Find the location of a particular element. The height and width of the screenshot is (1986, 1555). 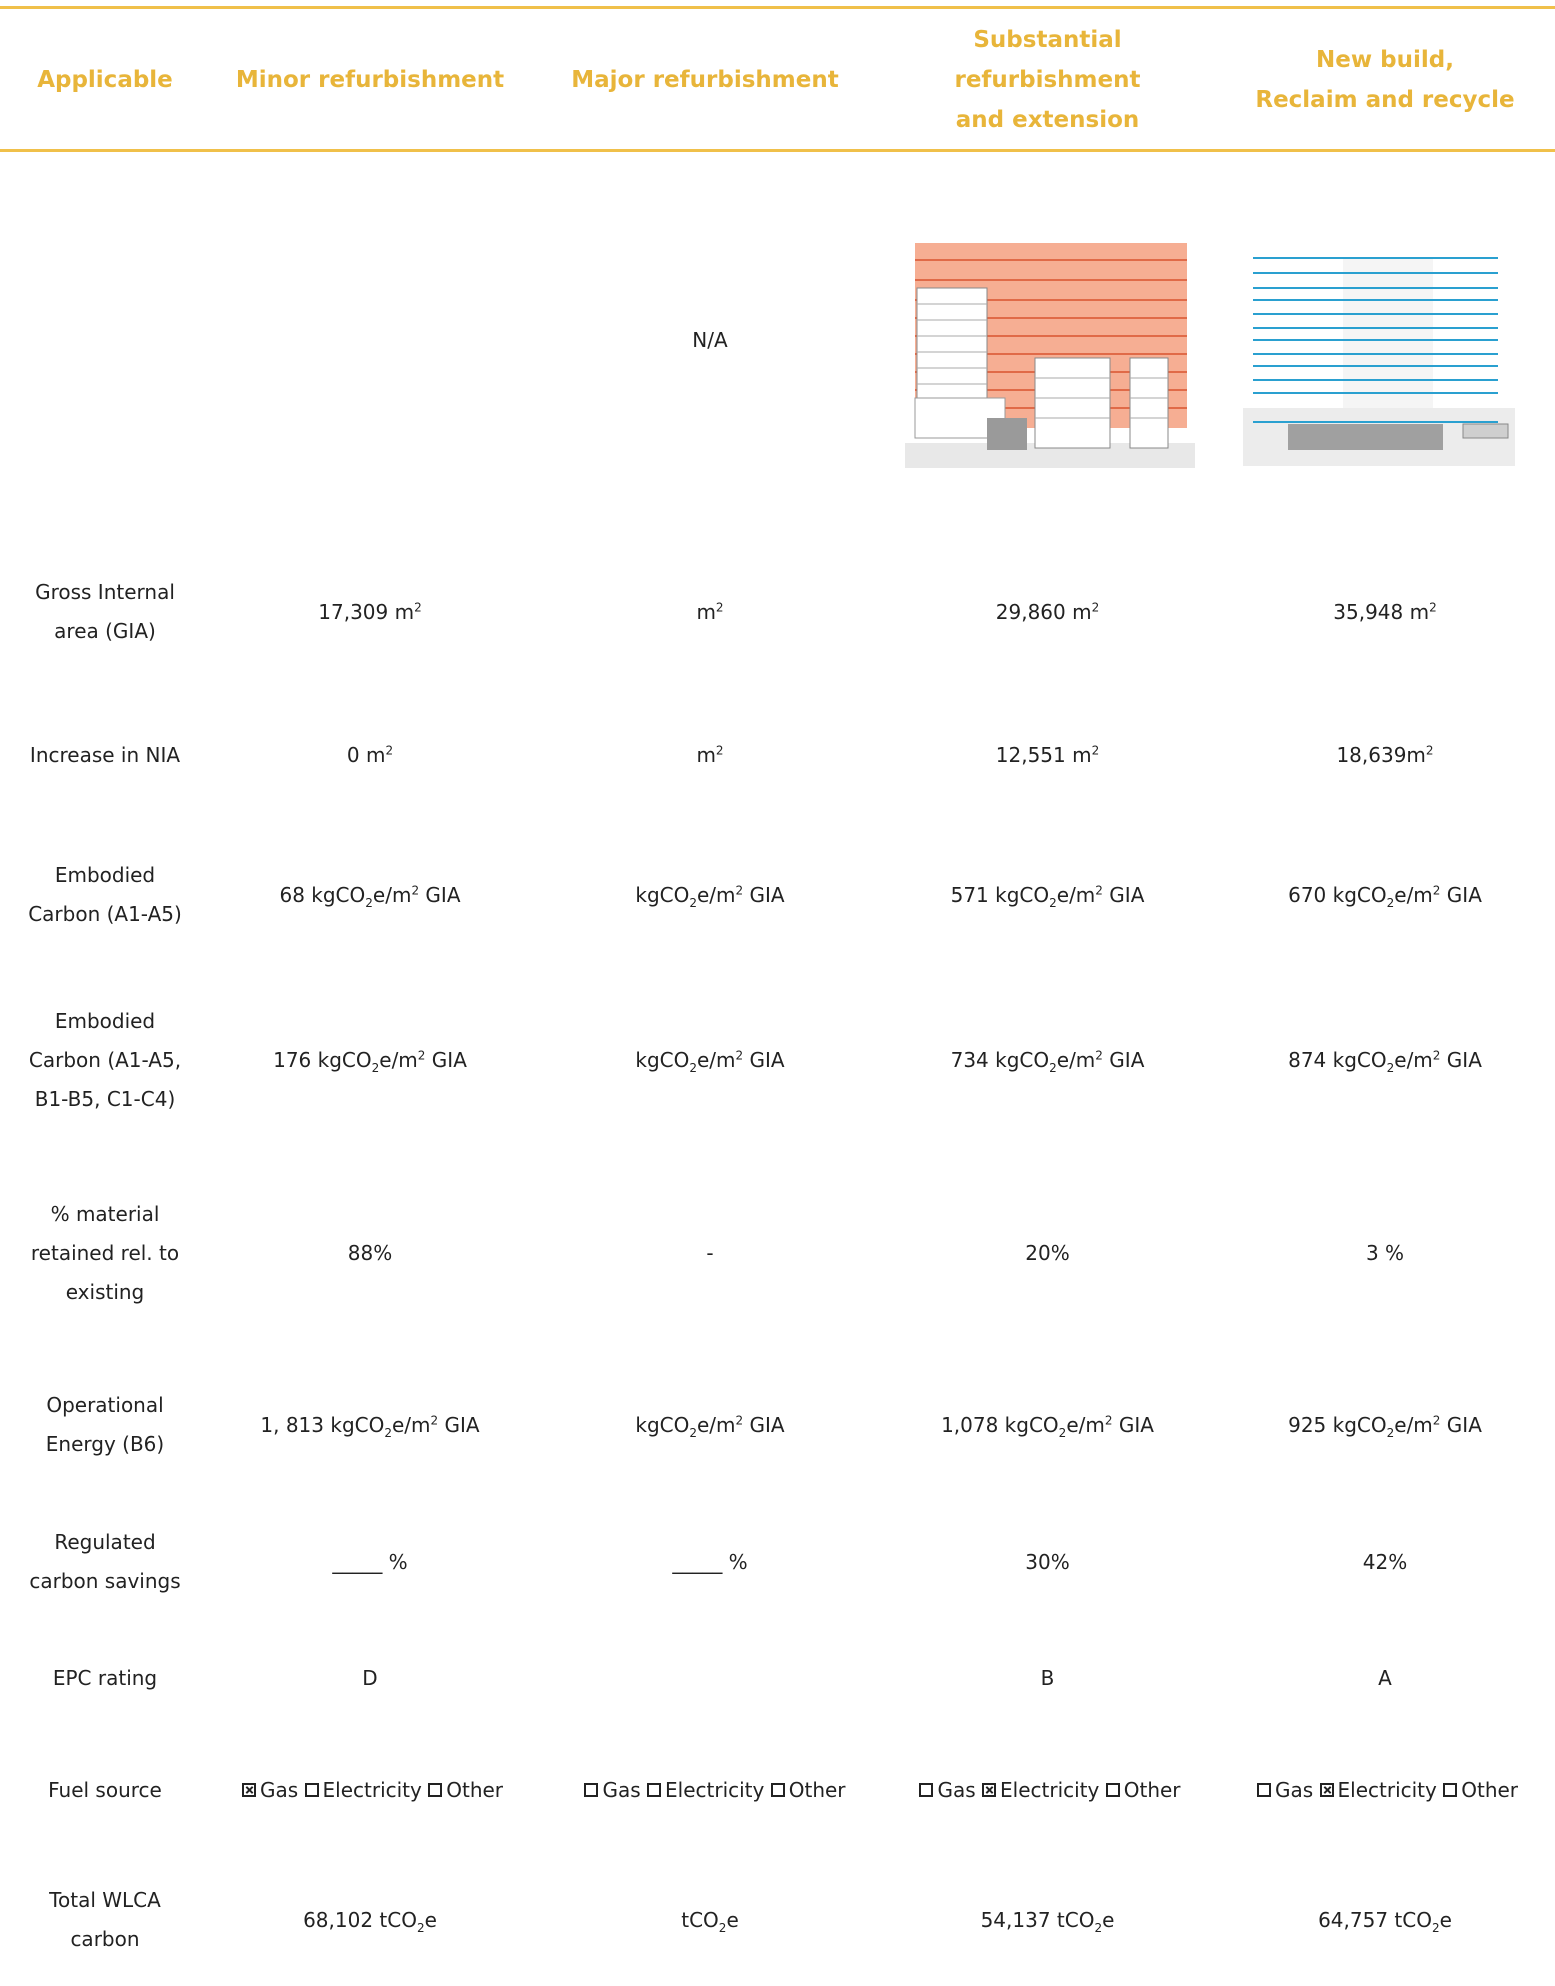

op-newbuild: 925 kgCO2e/m2 GIA is located at coordinates (1385, 1426).